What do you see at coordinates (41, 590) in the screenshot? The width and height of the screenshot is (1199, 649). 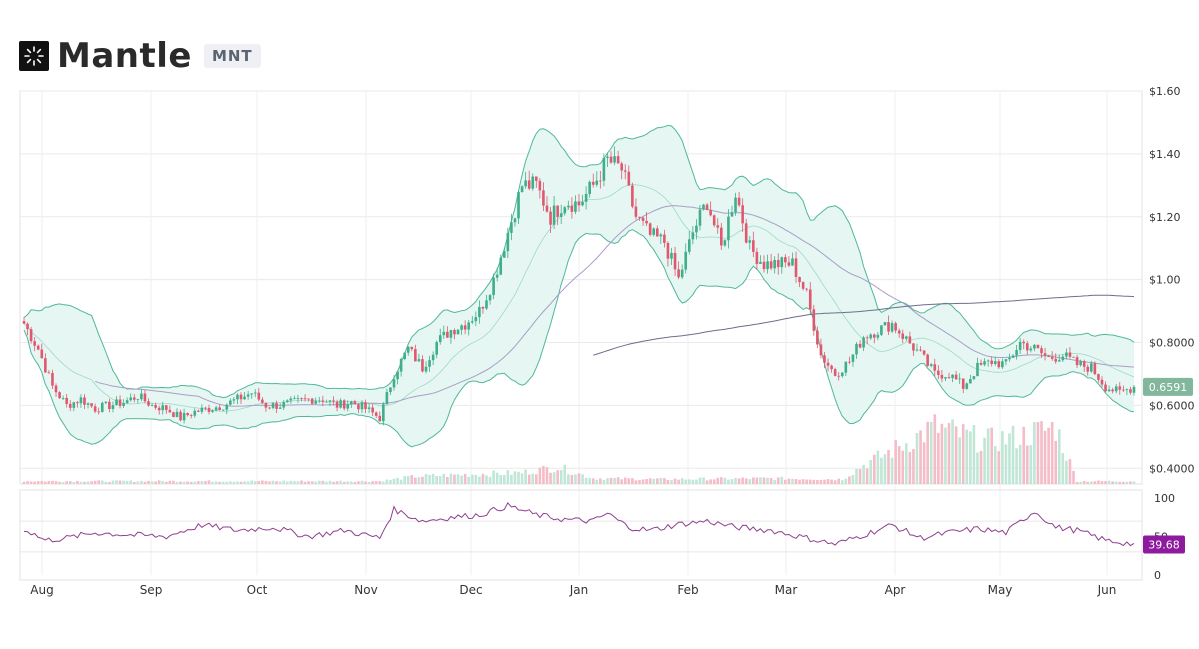 I see `x-axis-month-label: Aug` at bounding box center [41, 590].